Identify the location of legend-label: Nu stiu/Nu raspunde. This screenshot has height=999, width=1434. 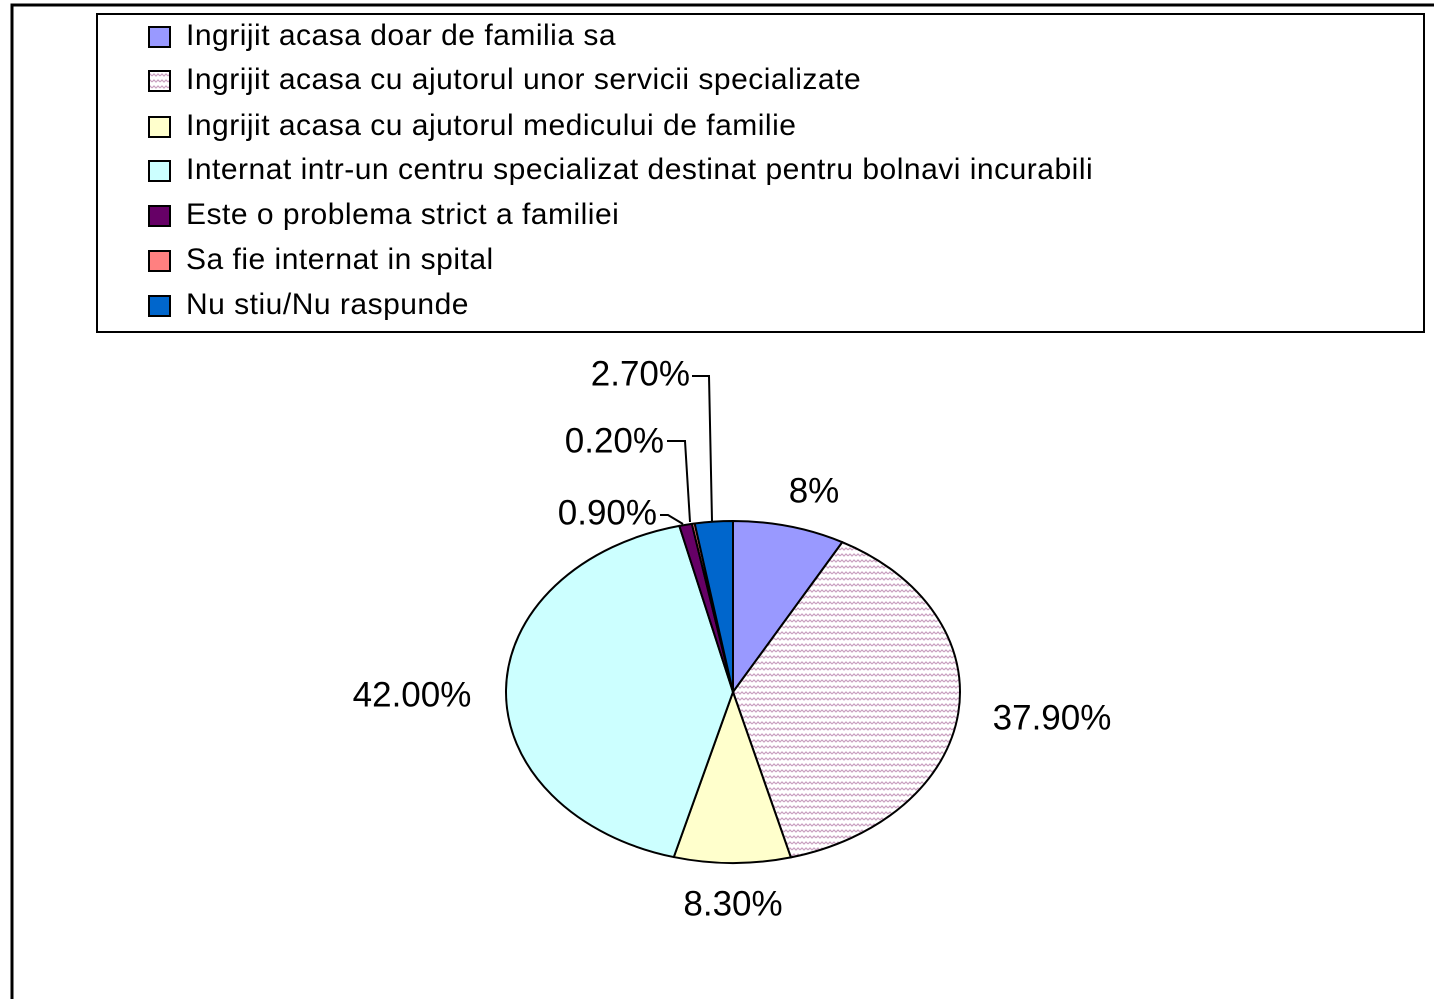
(327, 304).